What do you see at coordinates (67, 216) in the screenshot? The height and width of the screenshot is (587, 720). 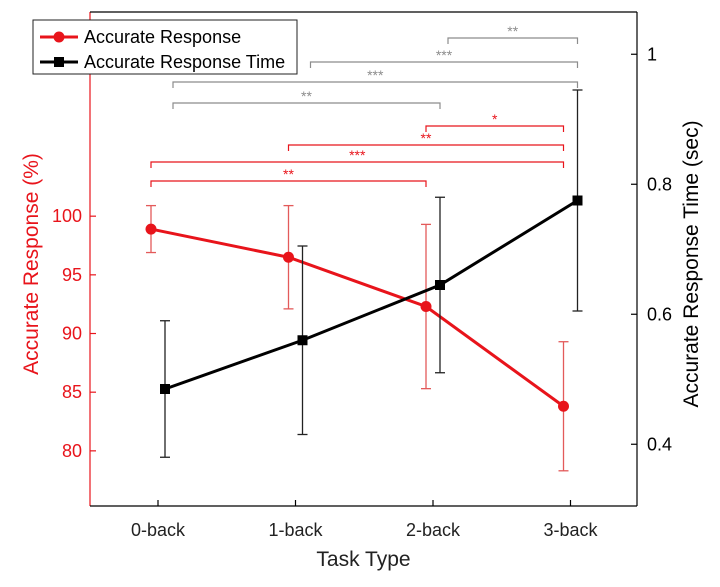 I see `left-tick-label: 100` at bounding box center [67, 216].